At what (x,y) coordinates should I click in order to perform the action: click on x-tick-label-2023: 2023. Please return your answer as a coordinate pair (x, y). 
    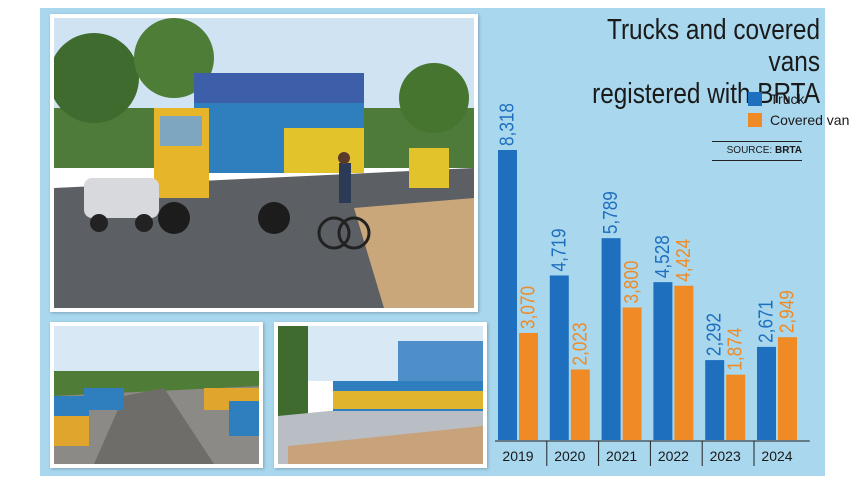
    Looking at the image, I should click on (725, 456).